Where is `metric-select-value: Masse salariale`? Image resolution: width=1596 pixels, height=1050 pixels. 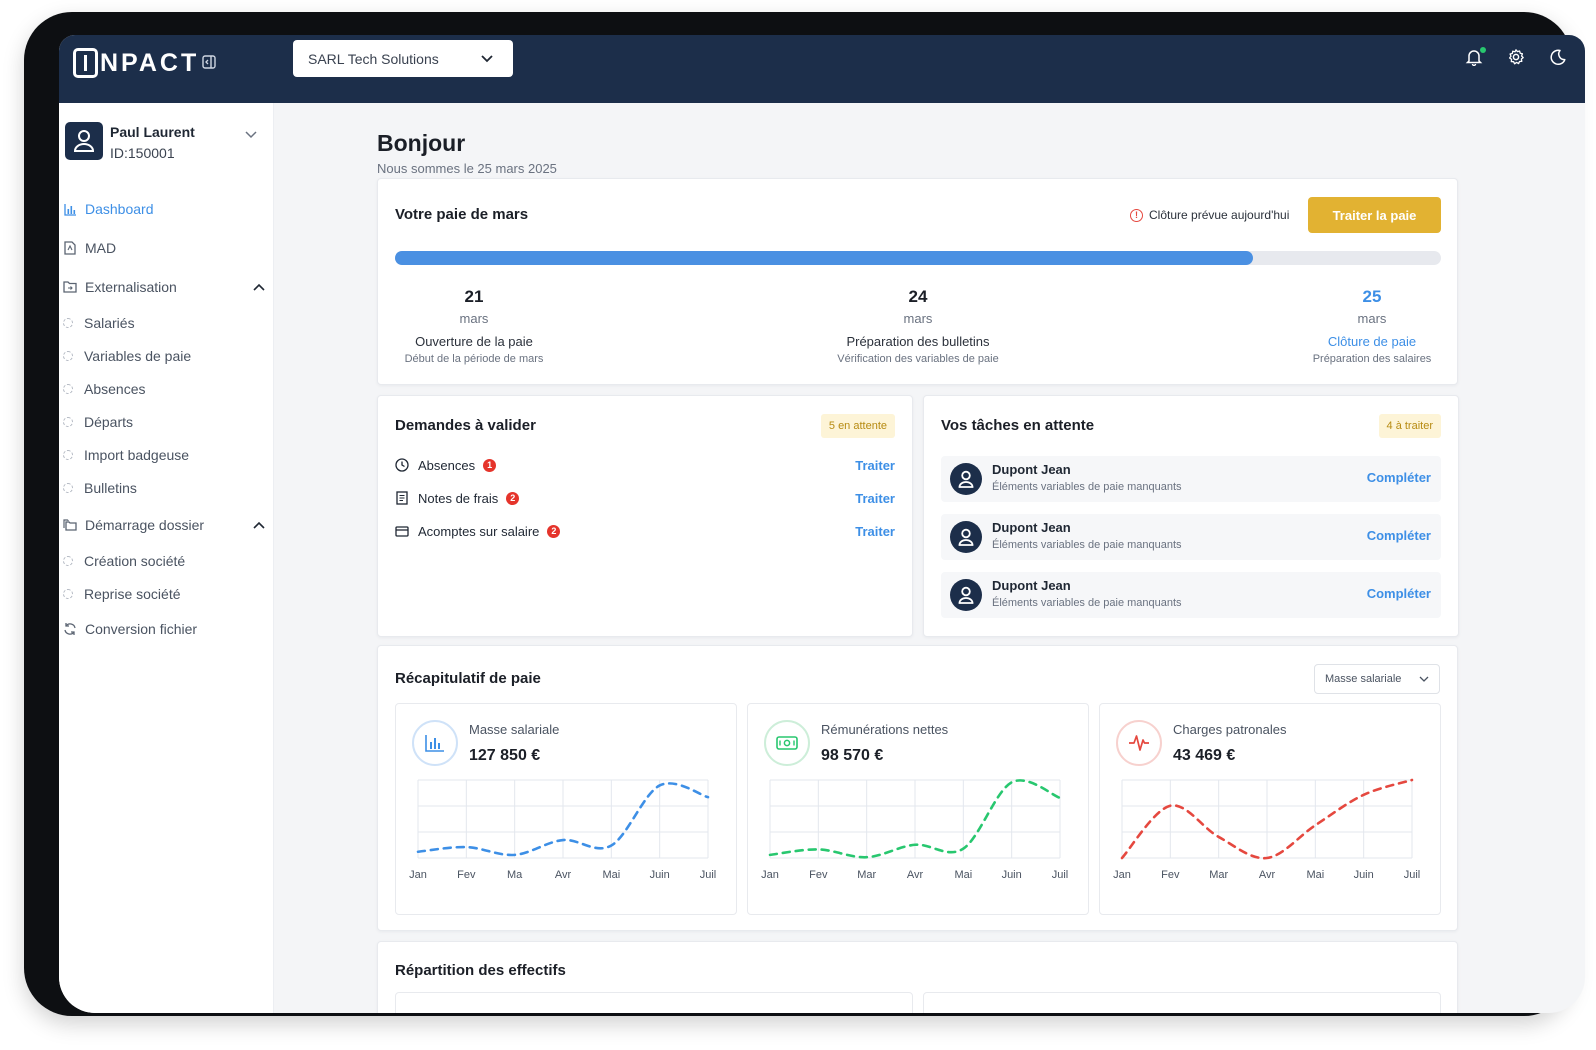
metric-select-value: Masse salariale is located at coordinates (1363, 679).